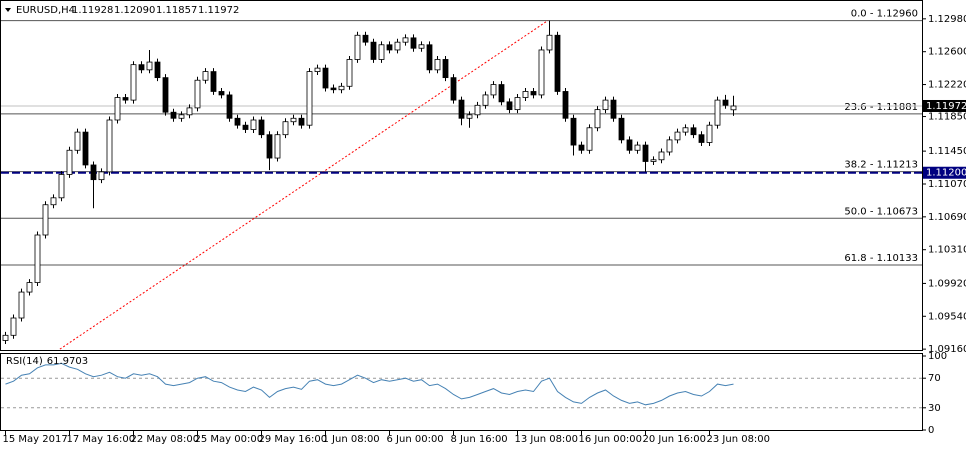 This screenshot has width=966, height=449. Describe the element at coordinates (165, 439) in the screenshot. I see `x-tick-label: 22 May 08:00` at that location.